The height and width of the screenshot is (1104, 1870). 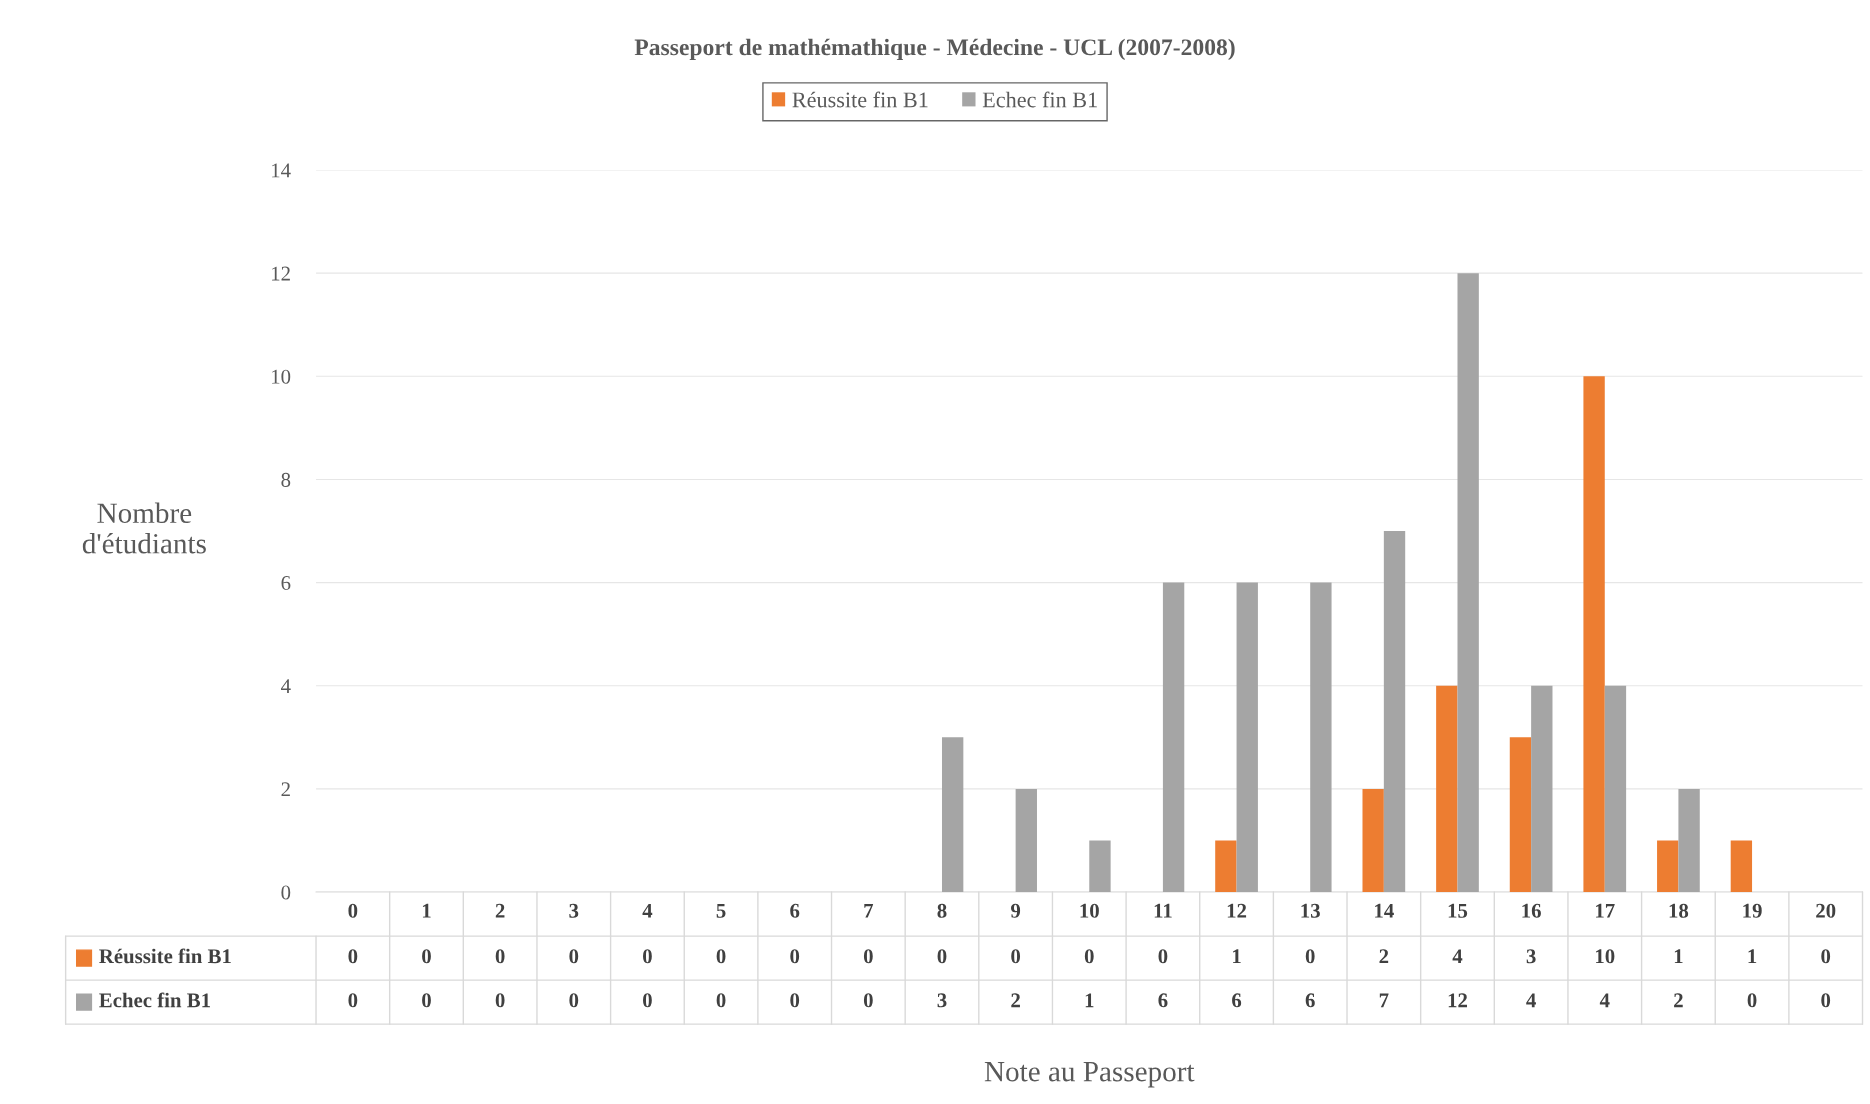 I want to click on x-tick-label: 20, so click(x=1826, y=910).